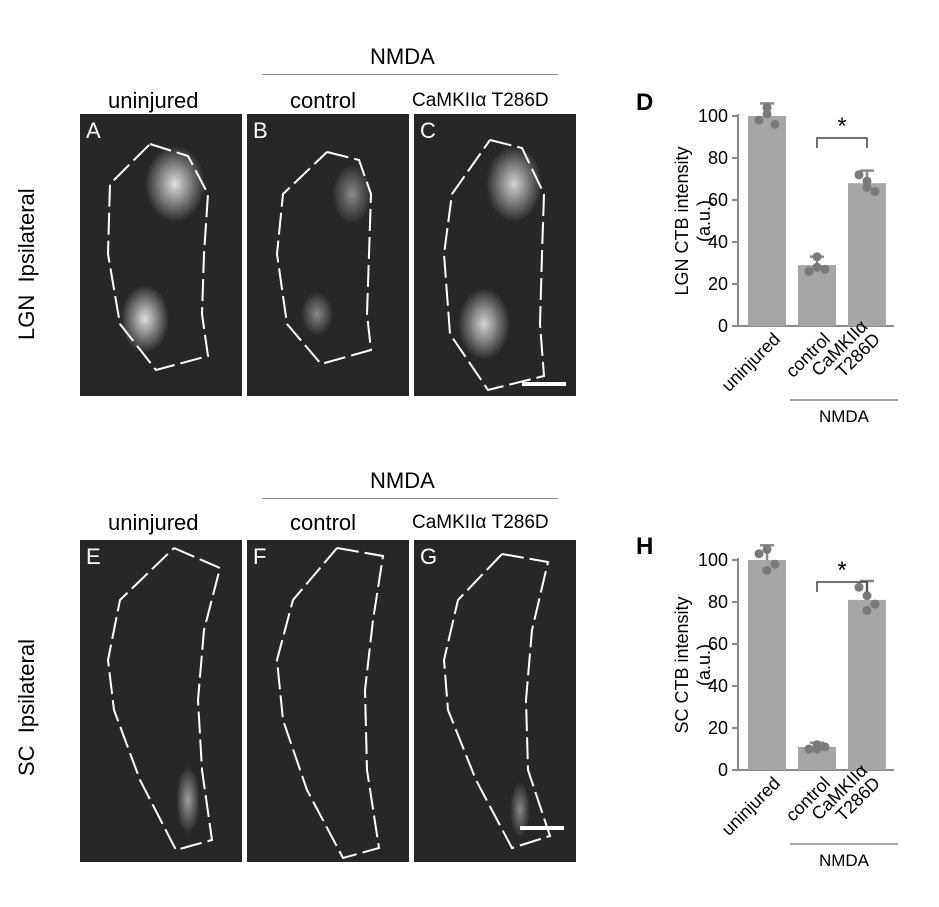  Describe the element at coordinates (410, 498) in the screenshot. I see `bottom-nmda-line` at that location.